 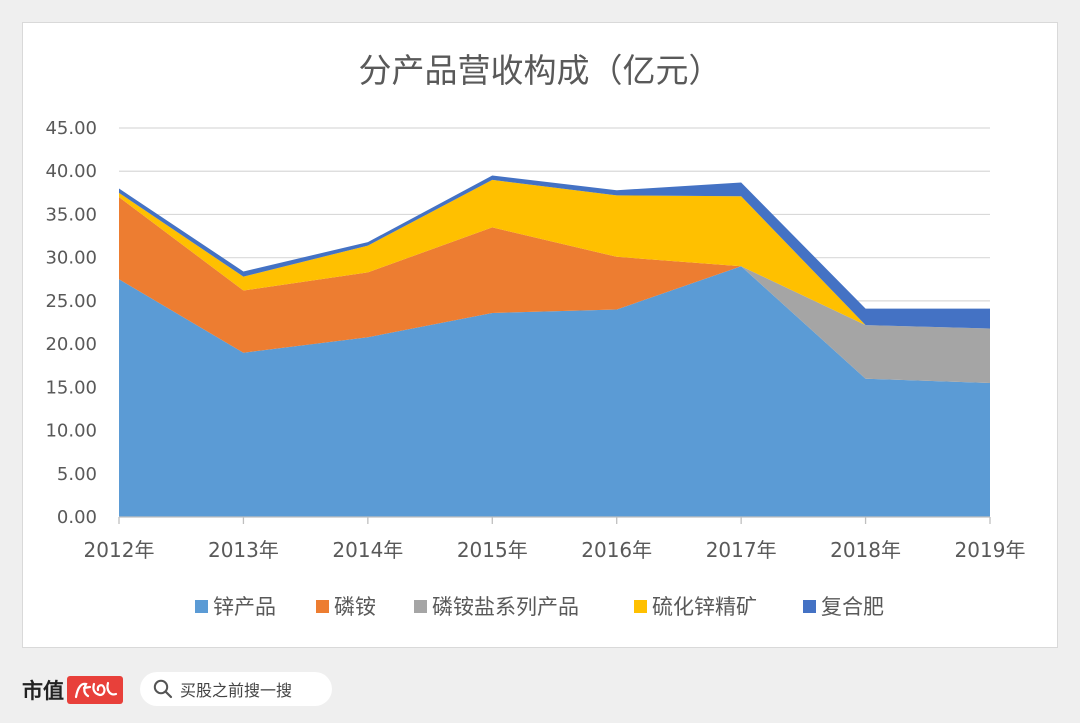 I want to click on brand-logo-mark, so click(x=95, y=690).